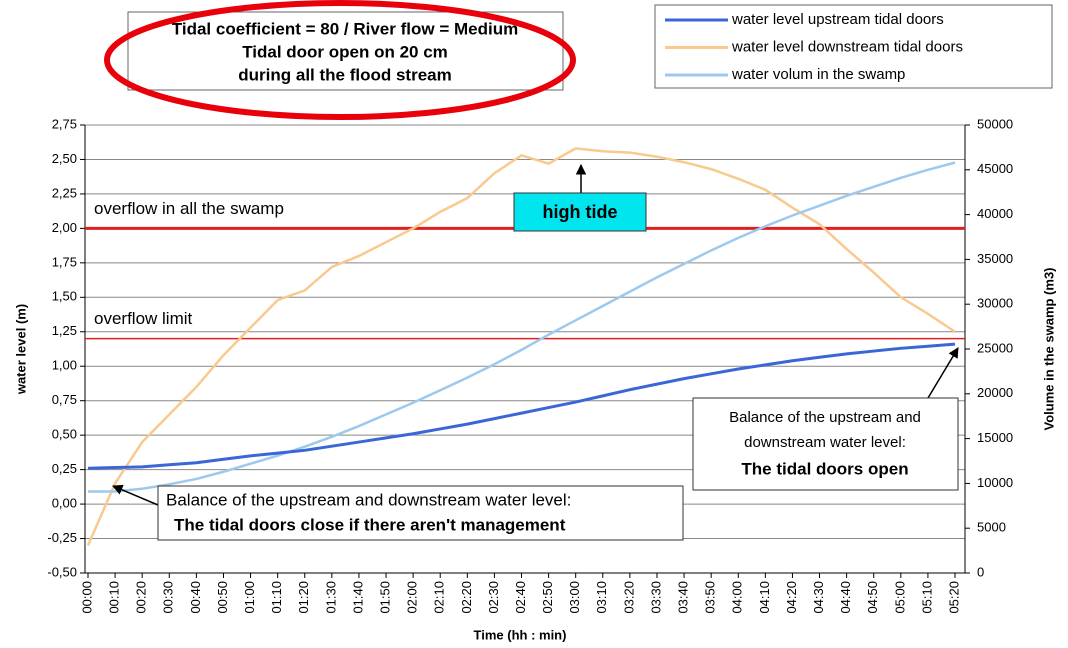  I want to click on x-tick-label: 00:00, so click(86, 597).